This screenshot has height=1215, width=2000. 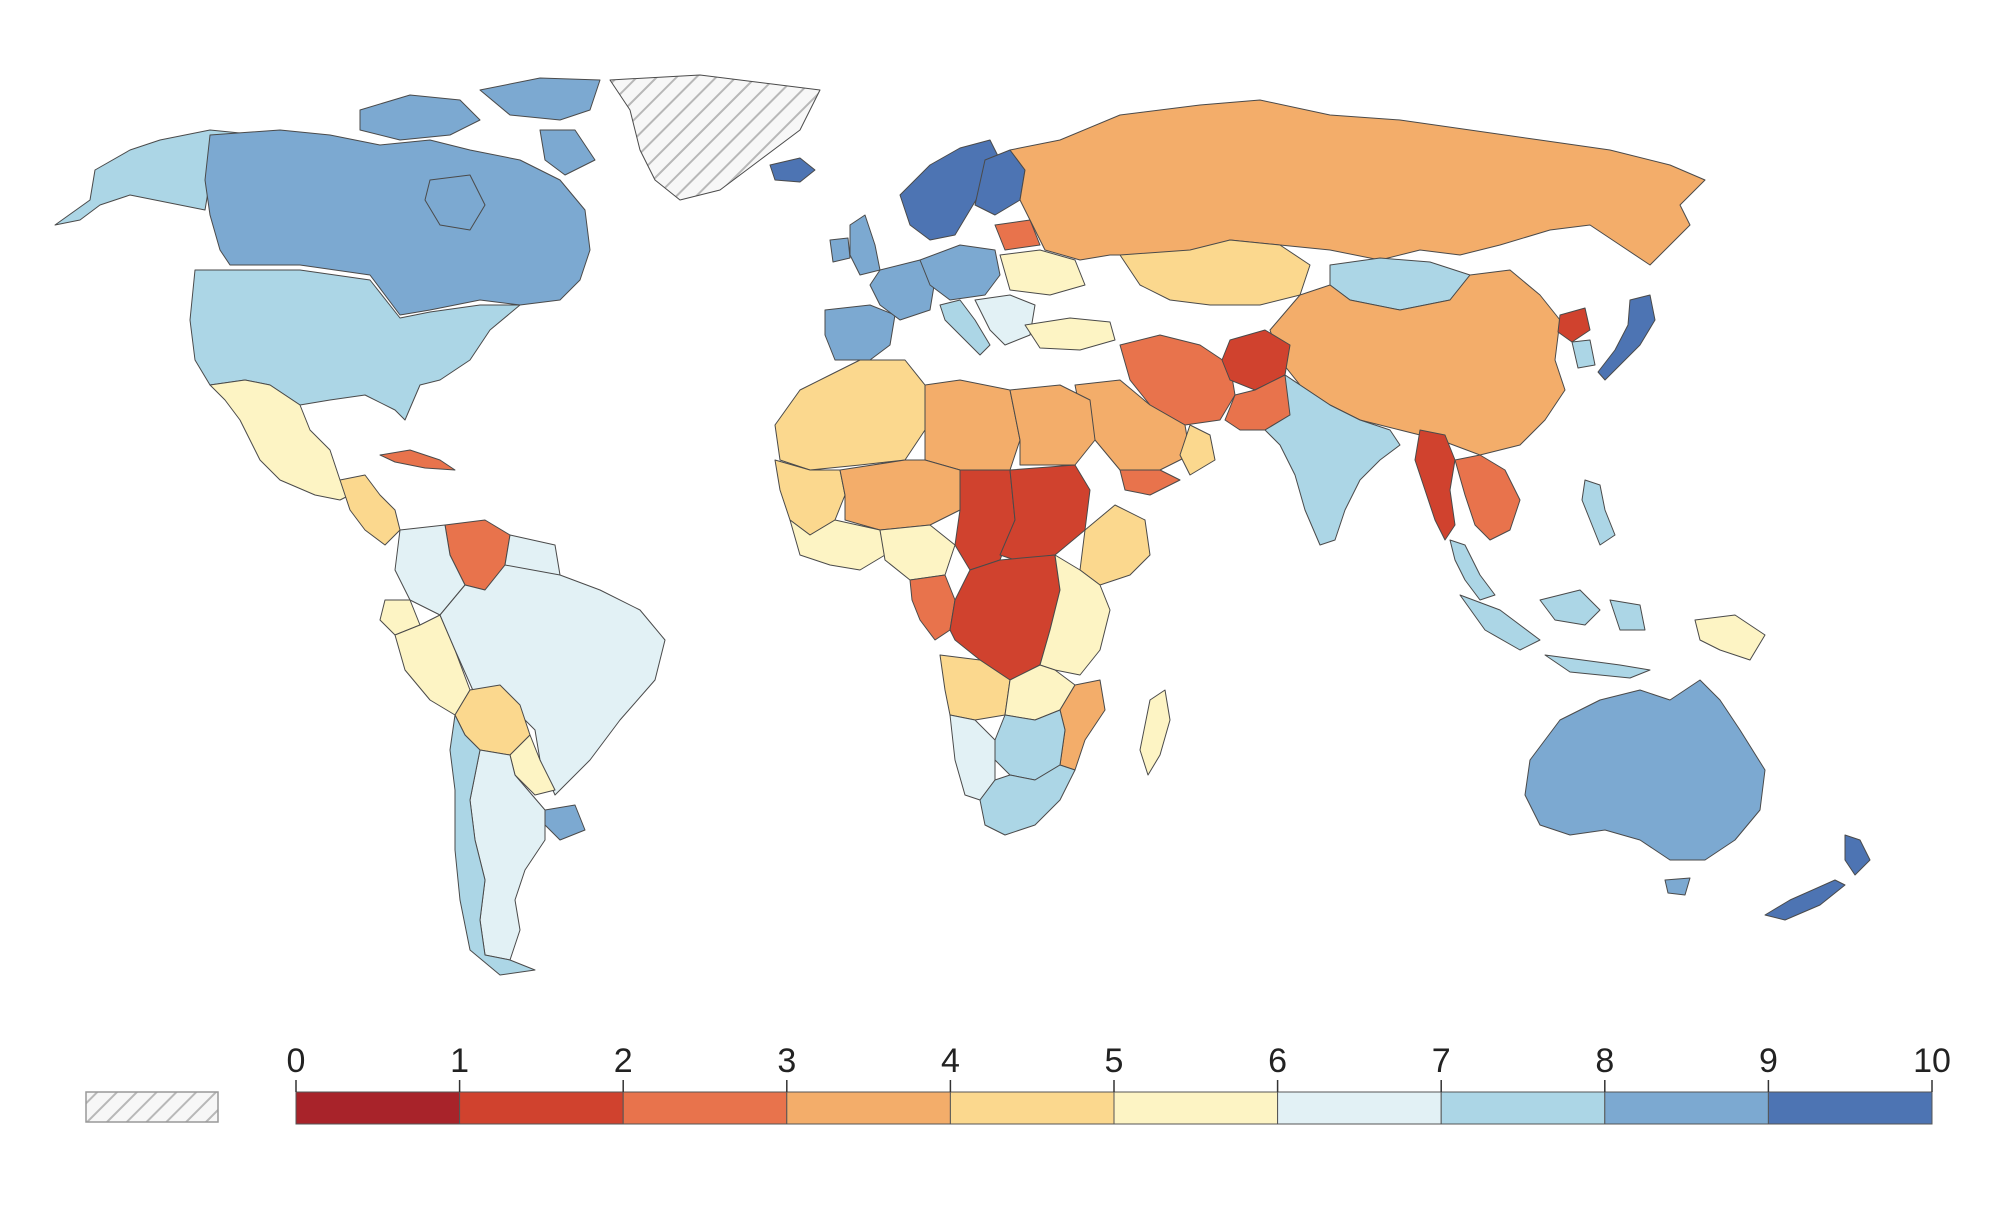 I want to click on legend-tick-label: 1, so click(x=459, y=1061).